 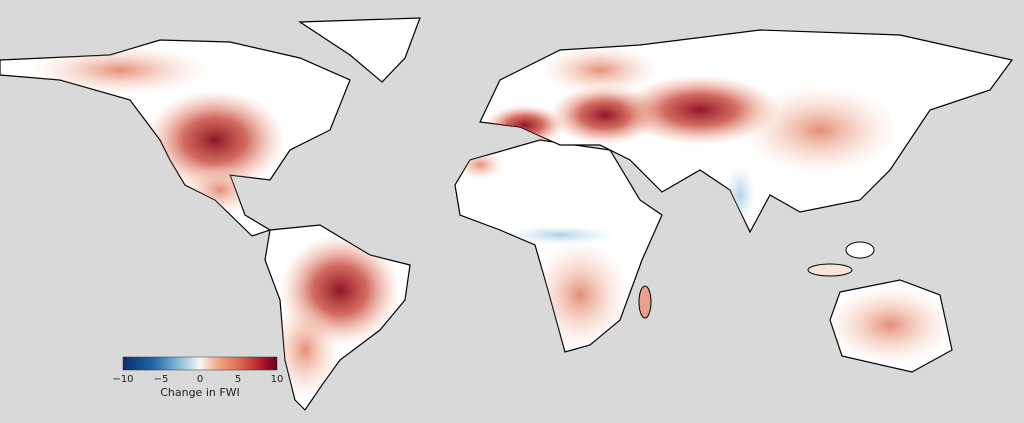 I want to click on colorbar-tick: 5, so click(x=238, y=379).